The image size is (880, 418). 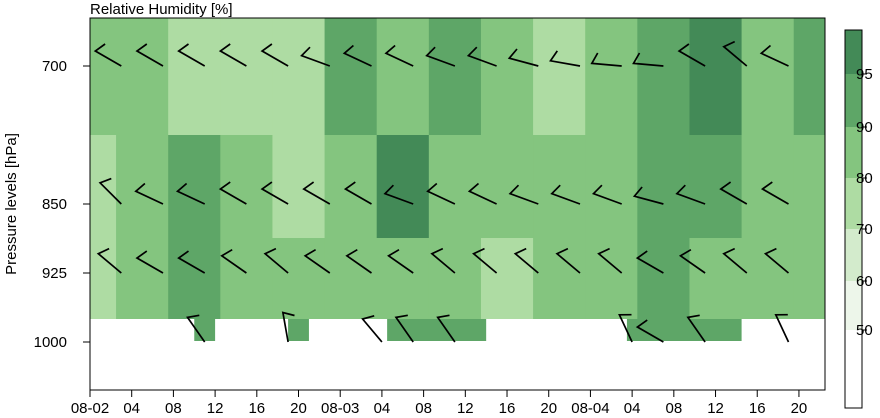 What do you see at coordinates (864, 330) in the screenshot?
I see `colorbar-tick-label: 50` at bounding box center [864, 330].